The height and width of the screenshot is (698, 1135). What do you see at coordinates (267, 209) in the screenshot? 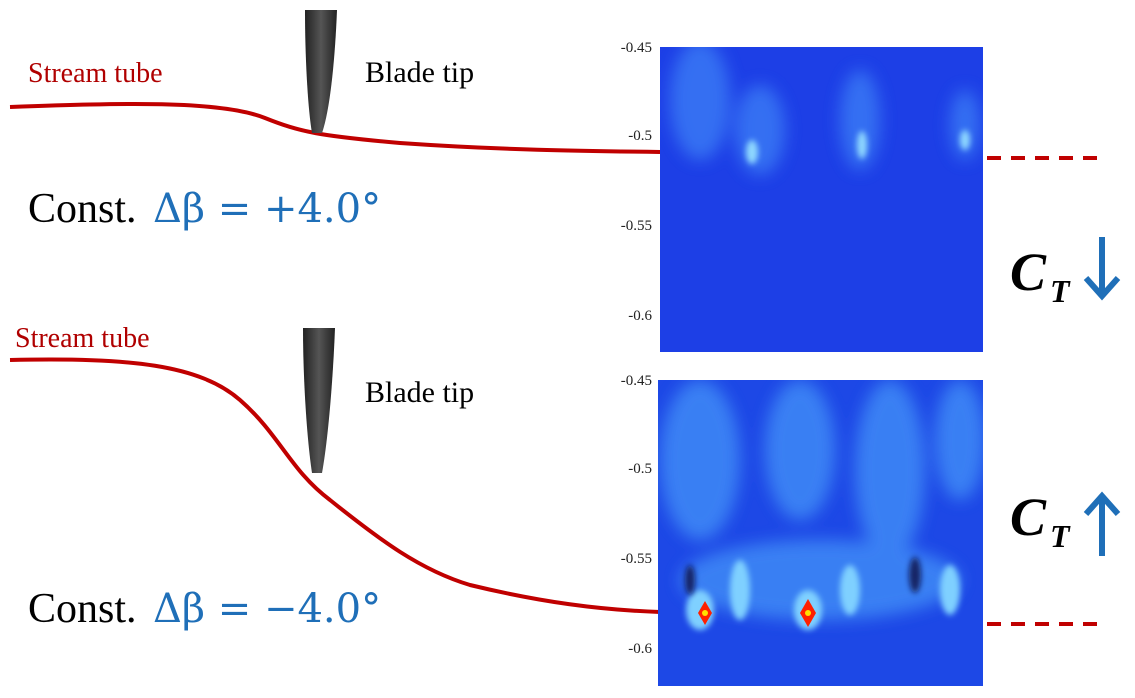
I see `delta-label: Δβ = +4.0°` at bounding box center [267, 209].